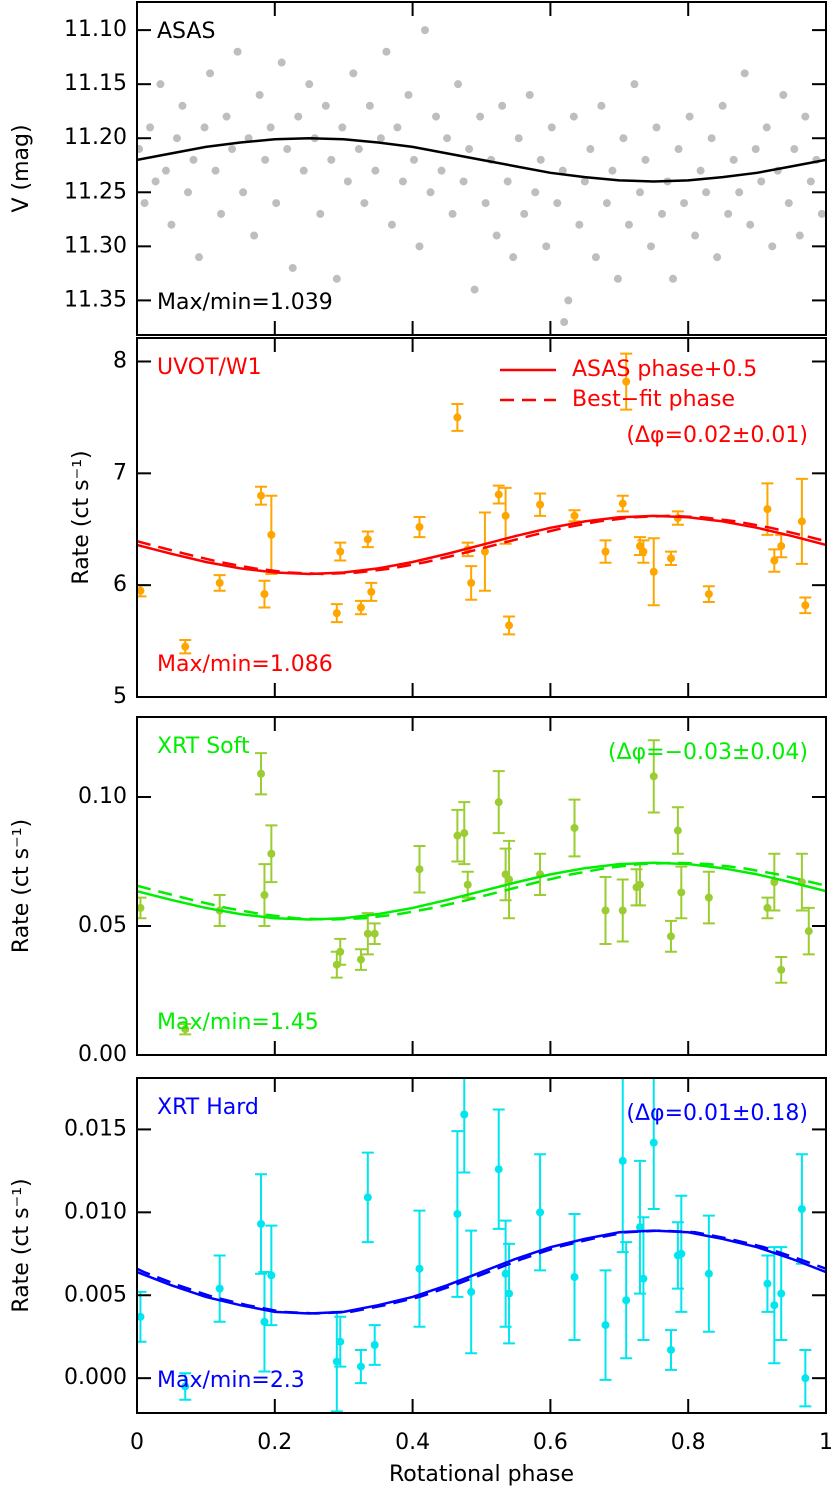 The image size is (831, 1492). I want to click on y-tick-label: 11.30, so click(95, 245).